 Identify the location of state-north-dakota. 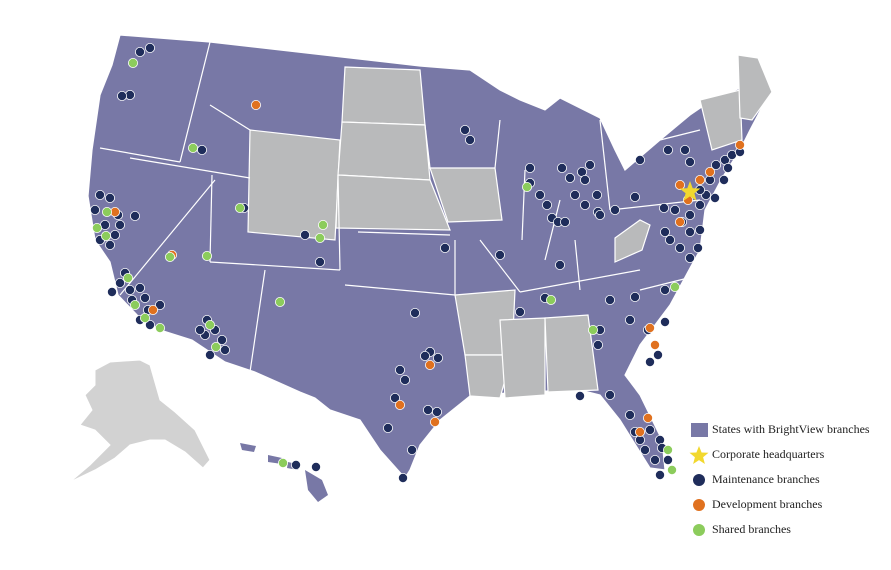
(383, 96).